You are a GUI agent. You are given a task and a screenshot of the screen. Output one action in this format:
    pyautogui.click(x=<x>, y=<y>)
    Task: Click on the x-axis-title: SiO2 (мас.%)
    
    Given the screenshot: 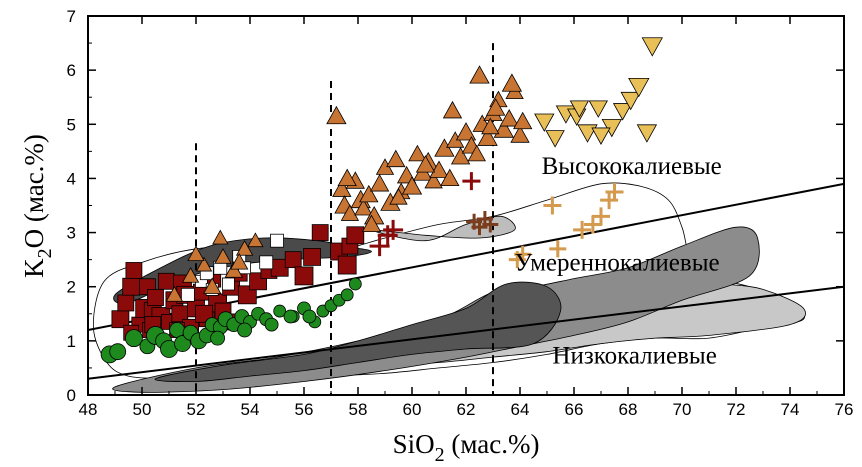 What is the action you would take?
    pyautogui.click(x=466, y=447)
    